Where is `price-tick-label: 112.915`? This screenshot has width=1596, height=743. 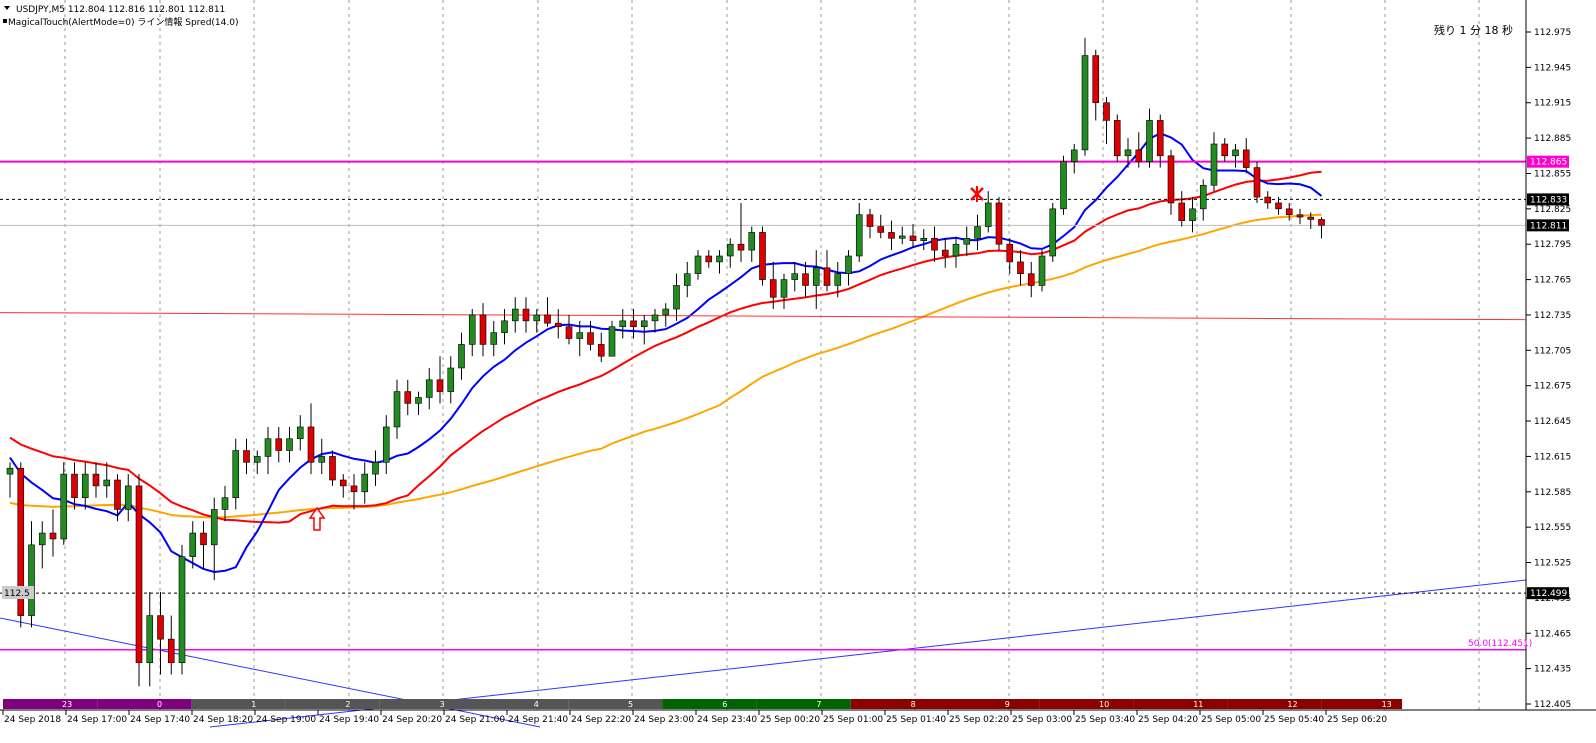
price-tick-label: 112.915 is located at coordinates (1552, 104).